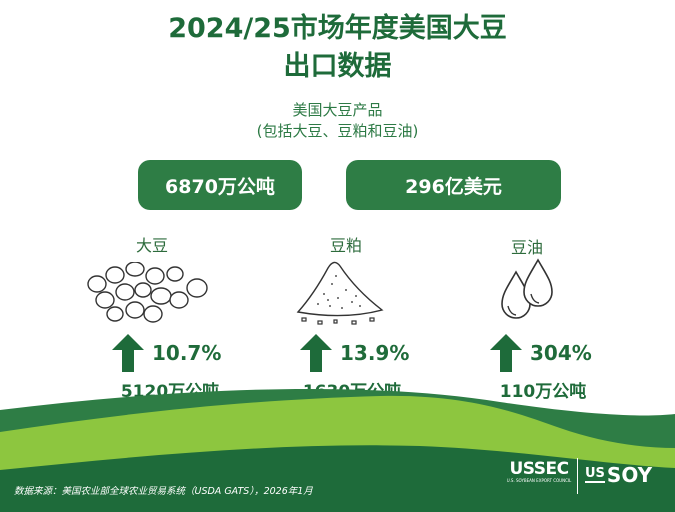 Image resolution: width=675 pixels, height=512 pixels. I want to click on ussoy-logo-us: US, so click(595, 474).